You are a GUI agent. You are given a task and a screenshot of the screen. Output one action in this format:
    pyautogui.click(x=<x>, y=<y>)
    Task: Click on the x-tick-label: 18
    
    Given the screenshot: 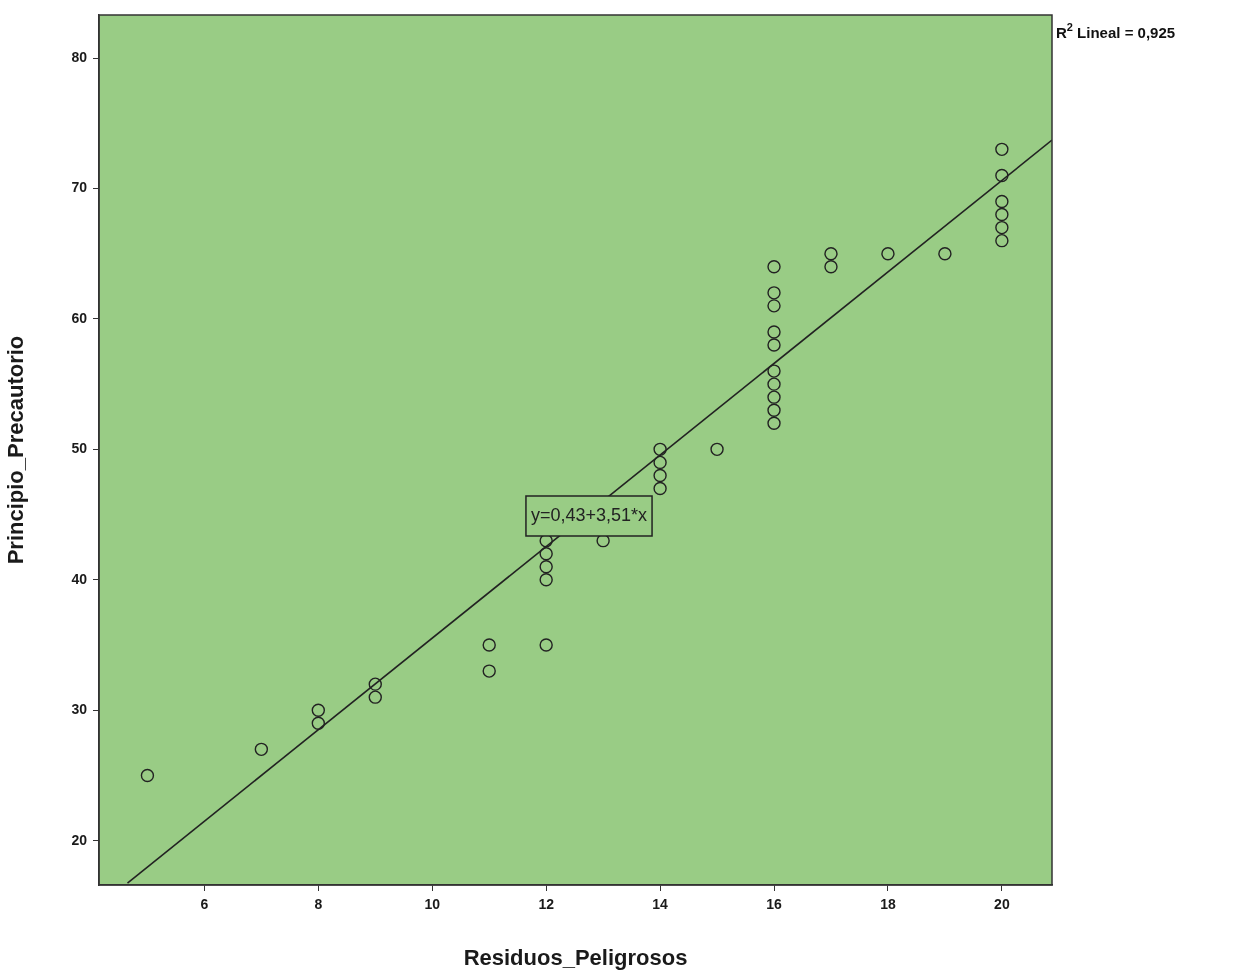 What is the action you would take?
    pyautogui.click(x=888, y=904)
    